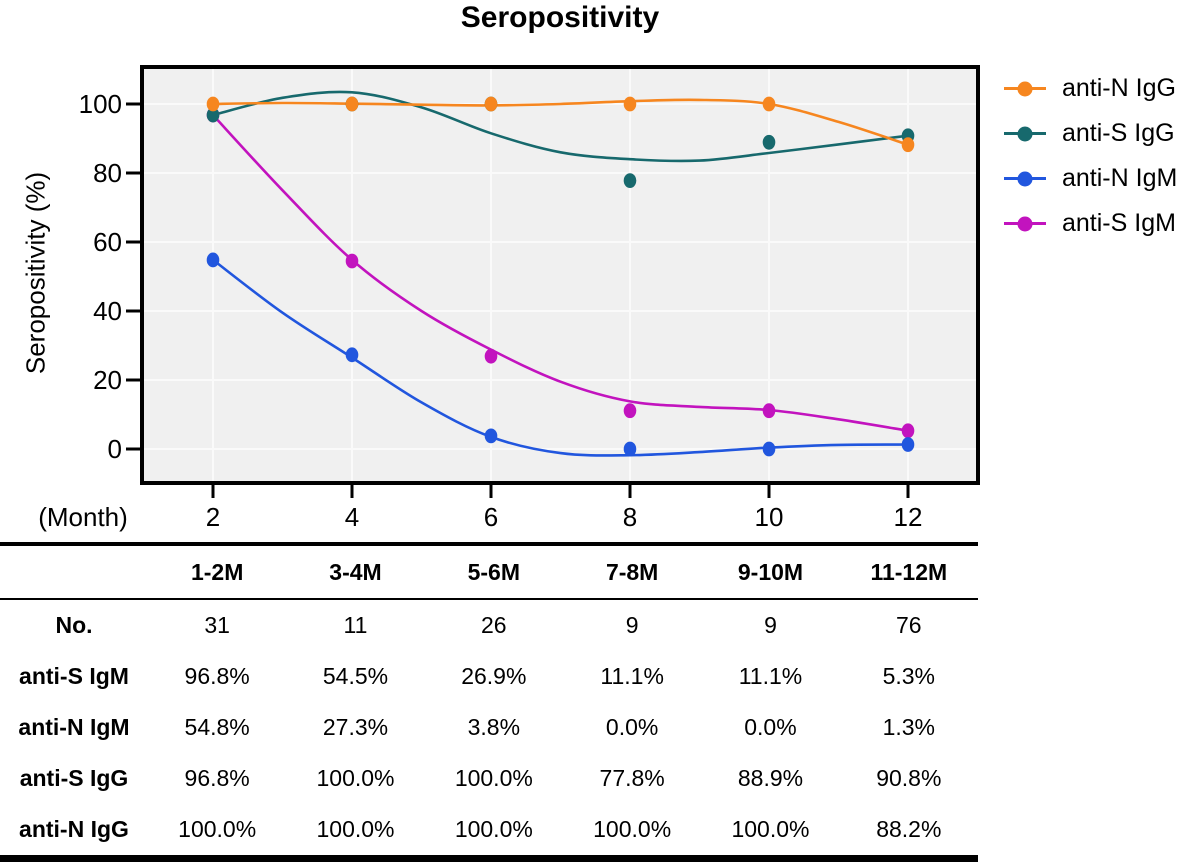  Describe the element at coordinates (909, 727) in the screenshot. I see `table-cell: 1.3%` at that location.